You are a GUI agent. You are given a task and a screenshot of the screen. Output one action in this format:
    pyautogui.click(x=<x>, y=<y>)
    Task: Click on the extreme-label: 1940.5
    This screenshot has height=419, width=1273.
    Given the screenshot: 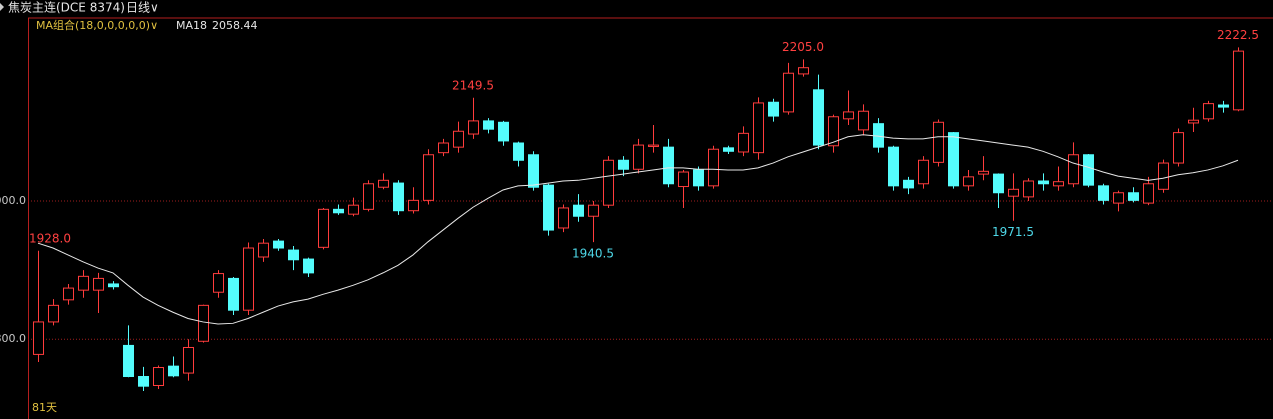 What is the action you would take?
    pyautogui.click(x=593, y=254)
    